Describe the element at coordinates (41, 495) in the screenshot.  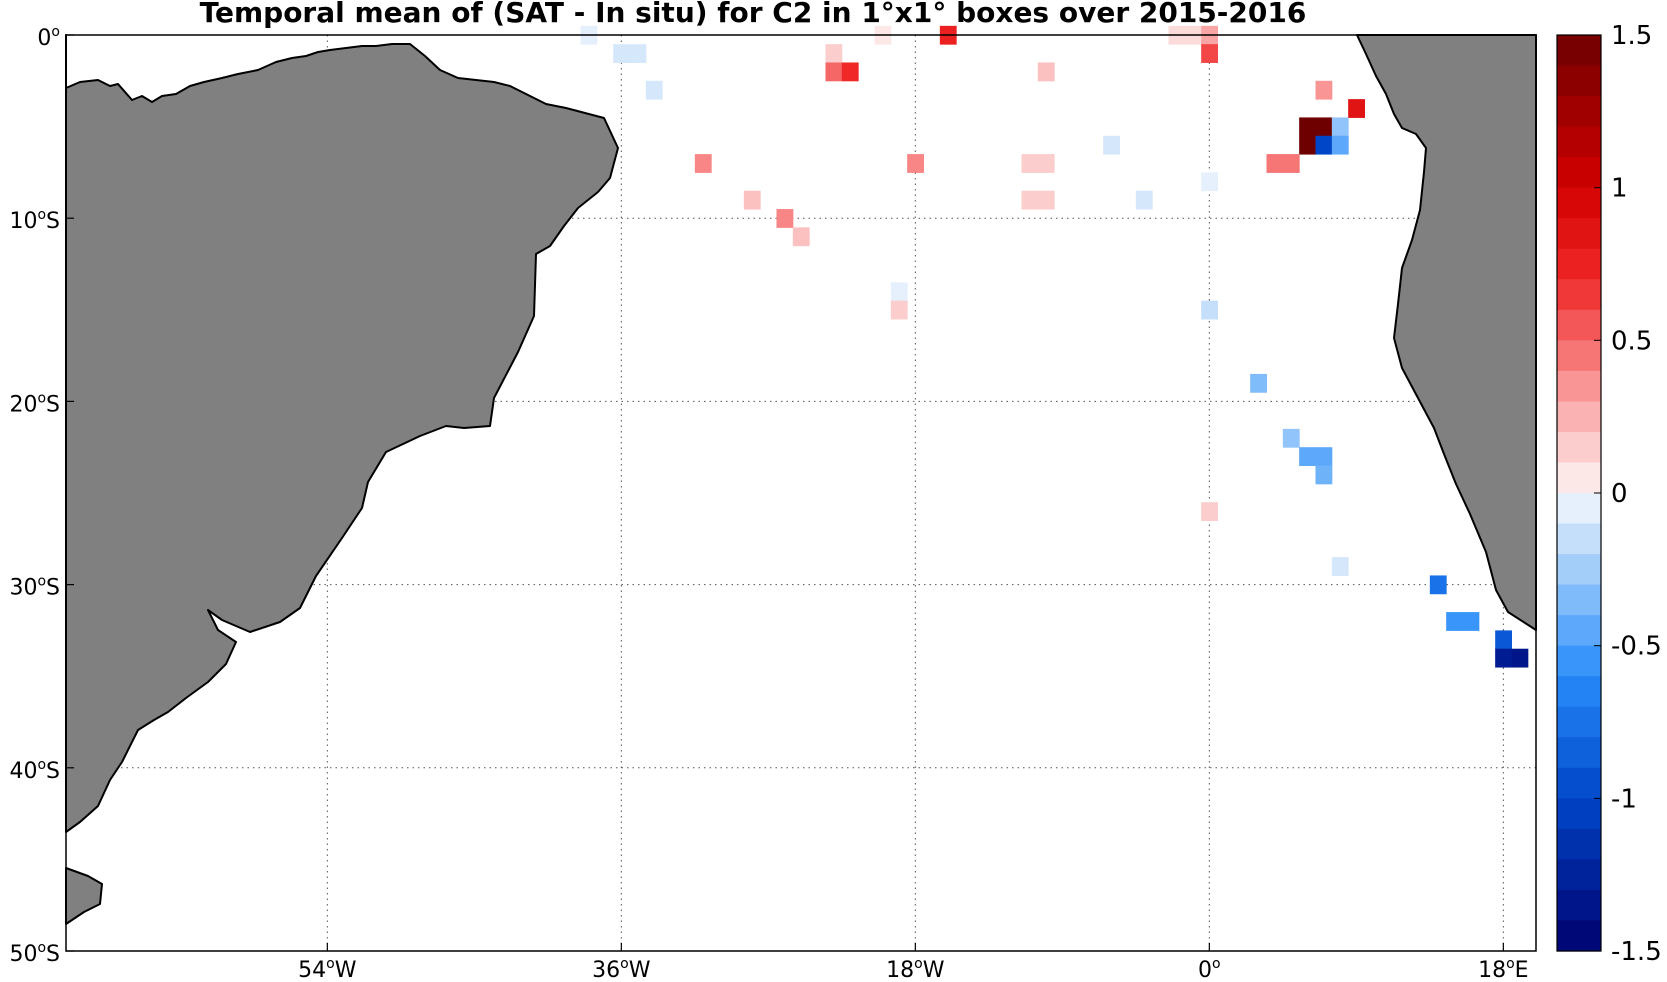
I see `latitude-ticks: 0o 10oS 20oS 30oS 40oS 50oS` at that location.